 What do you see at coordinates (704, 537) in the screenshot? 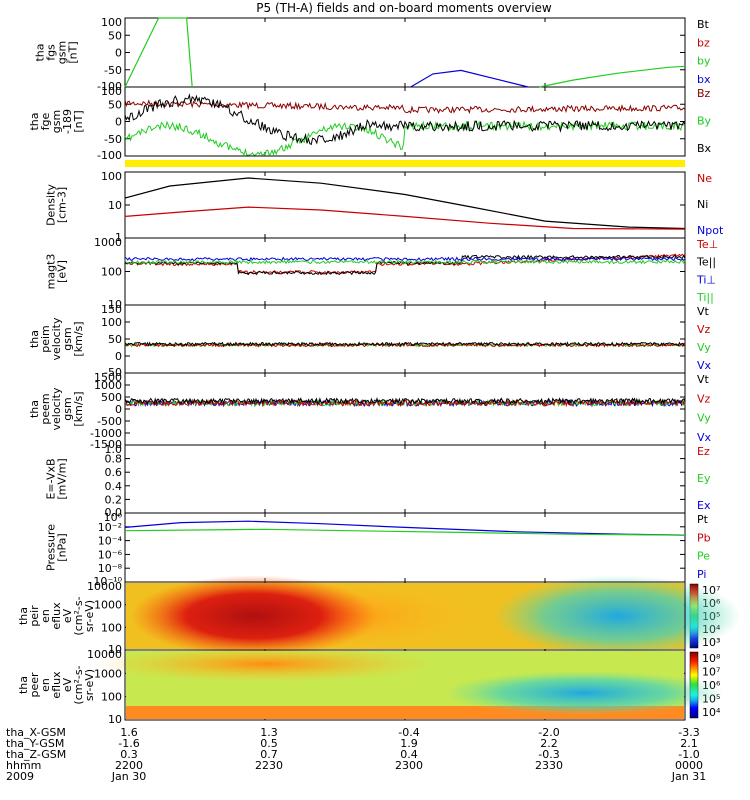
I see `legend-label-pb: Pb` at bounding box center [704, 537].